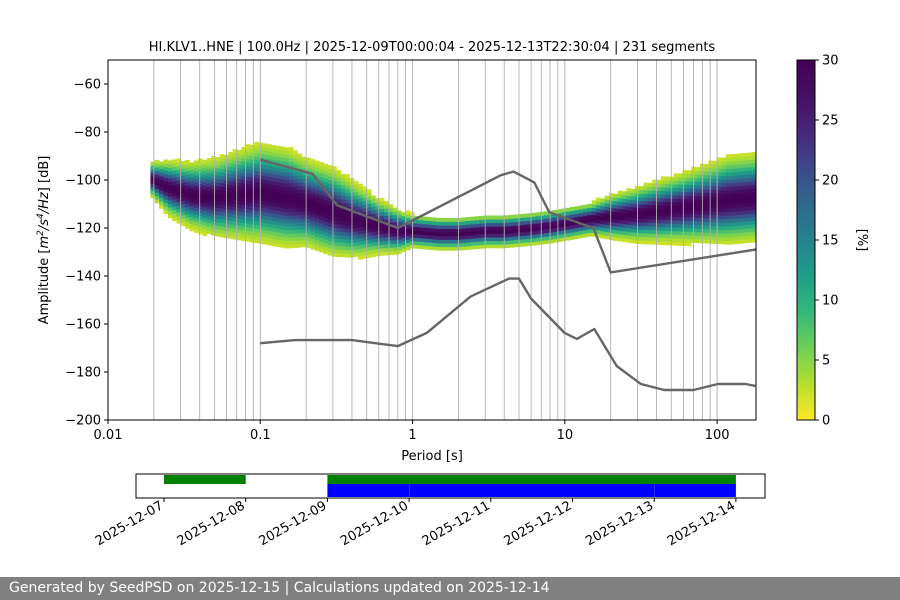 Image resolution: width=900 pixels, height=600 pixels. What do you see at coordinates (450, 486) in the screenshot?
I see `timeline-bars` at bounding box center [450, 486].